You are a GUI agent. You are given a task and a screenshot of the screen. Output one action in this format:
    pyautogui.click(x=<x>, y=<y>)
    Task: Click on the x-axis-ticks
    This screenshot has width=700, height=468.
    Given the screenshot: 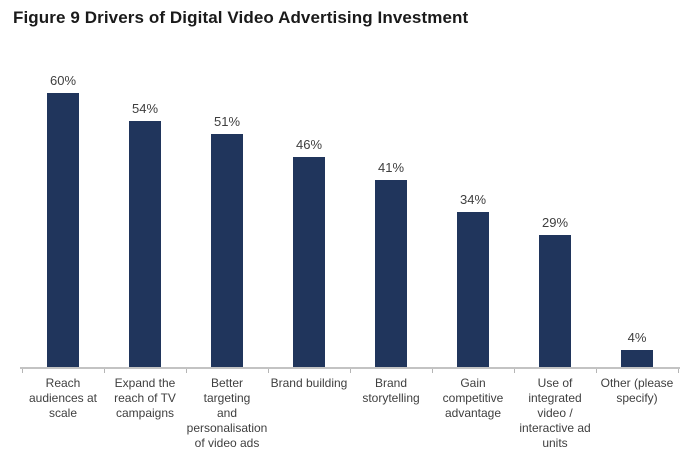 What is the action you would take?
    pyautogui.click(x=350, y=371)
    